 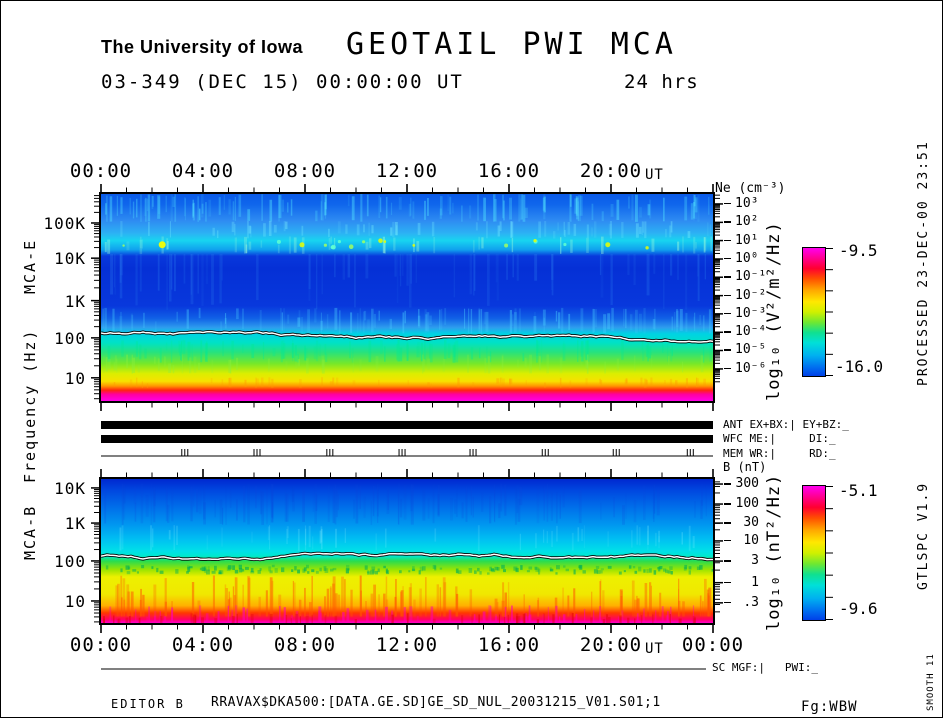 What do you see at coordinates (751, 368) in the screenshot?
I see `electron-density-tick-label: 10⁻⁶` at bounding box center [751, 368].